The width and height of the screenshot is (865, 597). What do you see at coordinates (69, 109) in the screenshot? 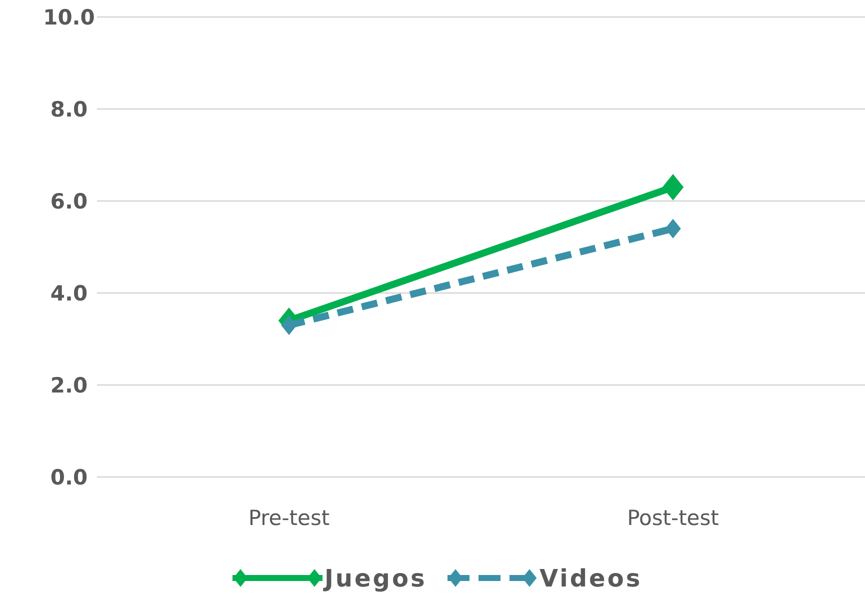
I see `y-tick-label: 8.0` at bounding box center [69, 109].